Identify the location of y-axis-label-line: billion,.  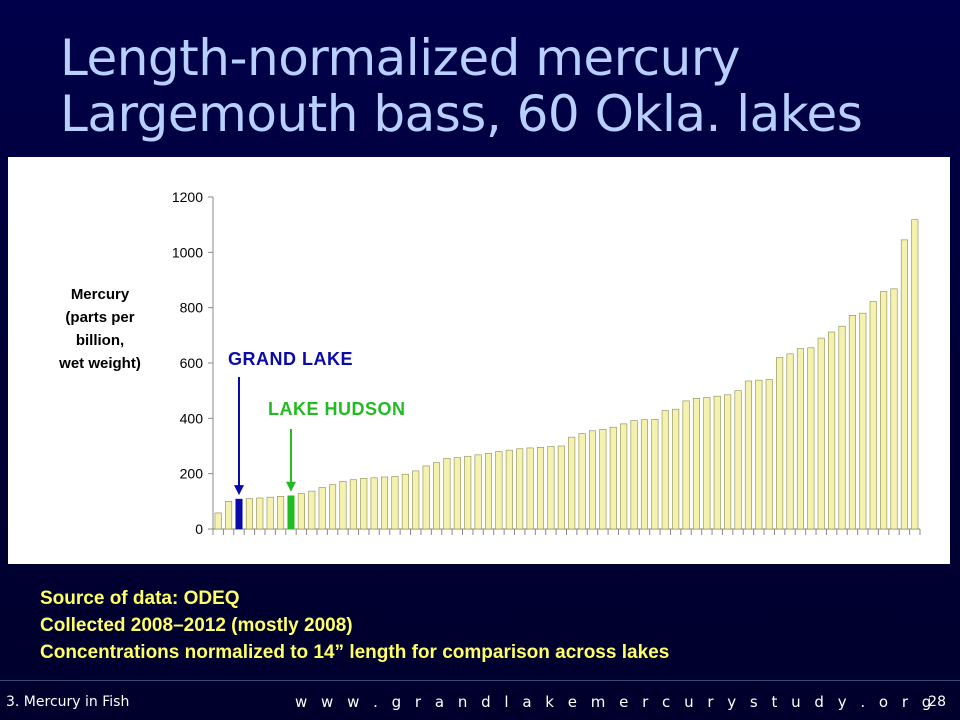
(100, 340).